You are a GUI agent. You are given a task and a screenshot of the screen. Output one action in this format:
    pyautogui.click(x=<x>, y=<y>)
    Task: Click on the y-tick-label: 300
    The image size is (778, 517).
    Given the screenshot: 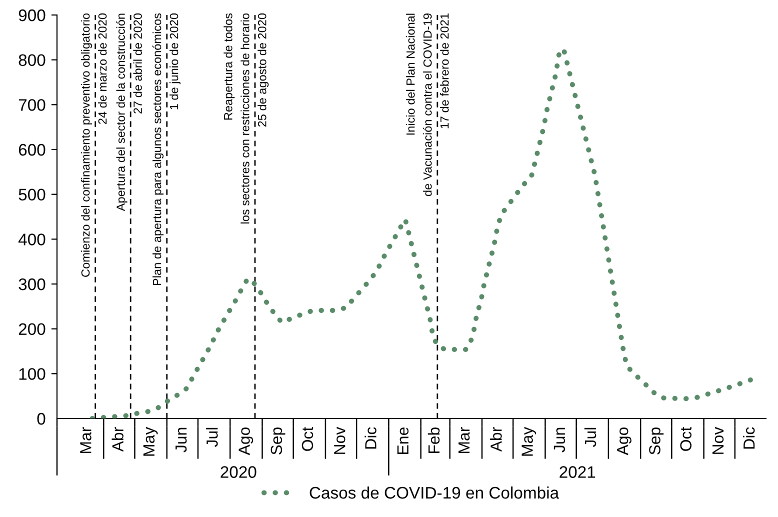 What is the action you would take?
    pyautogui.click(x=32, y=284)
    